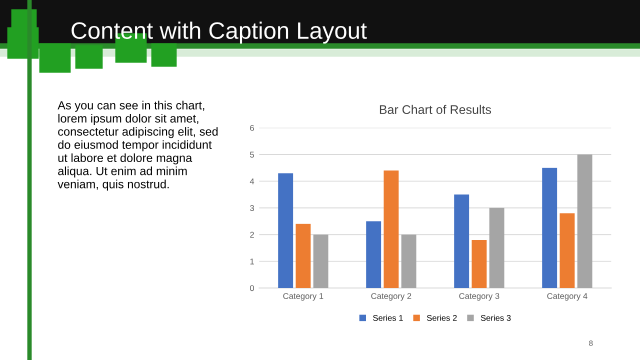 Image resolution: width=640 pixels, height=360 pixels. I want to click on y-tick-label: 5, so click(252, 155).